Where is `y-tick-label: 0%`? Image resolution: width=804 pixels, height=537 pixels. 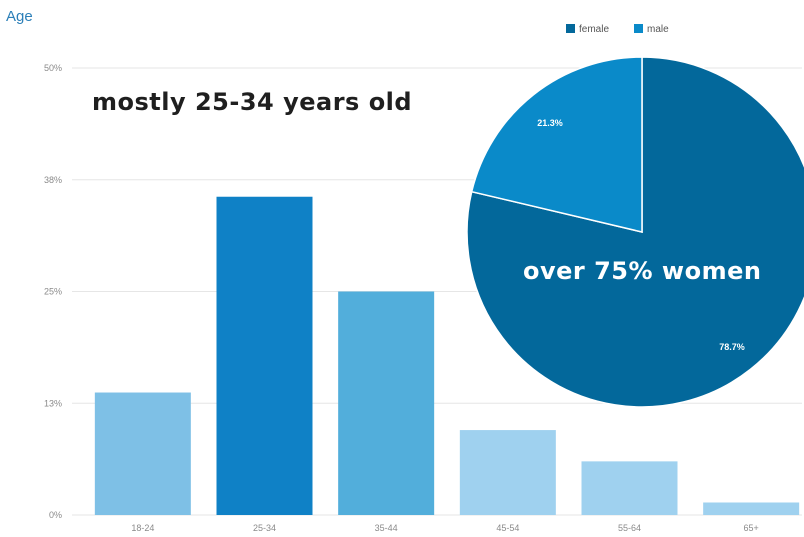 y-tick-label: 0% is located at coordinates (55, 515).